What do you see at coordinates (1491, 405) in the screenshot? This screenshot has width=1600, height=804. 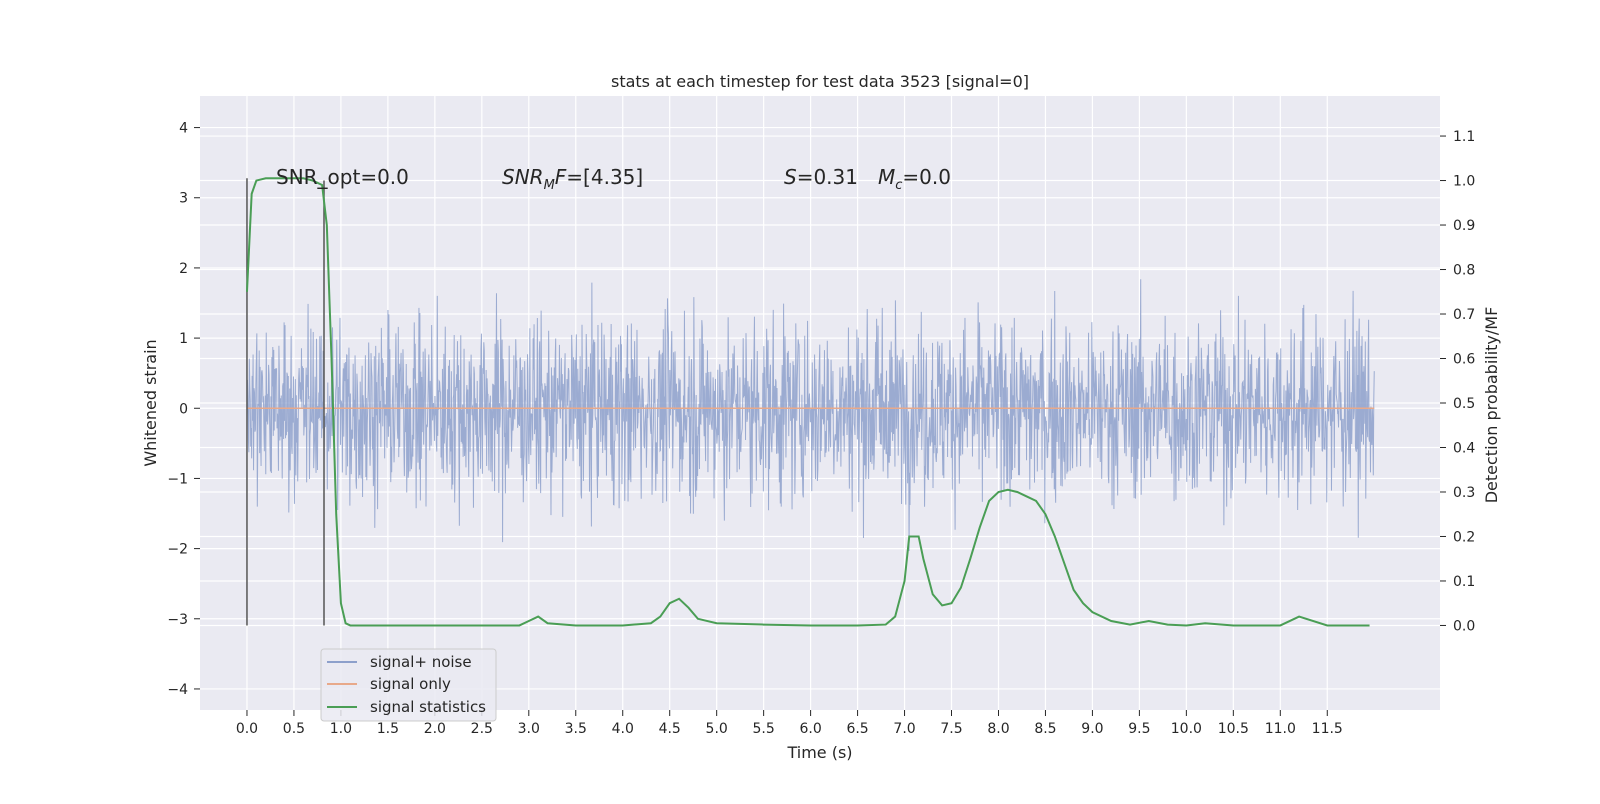 I see `y-right-axis-title: Detection probability/MF` at bounding box center [1491, 405].